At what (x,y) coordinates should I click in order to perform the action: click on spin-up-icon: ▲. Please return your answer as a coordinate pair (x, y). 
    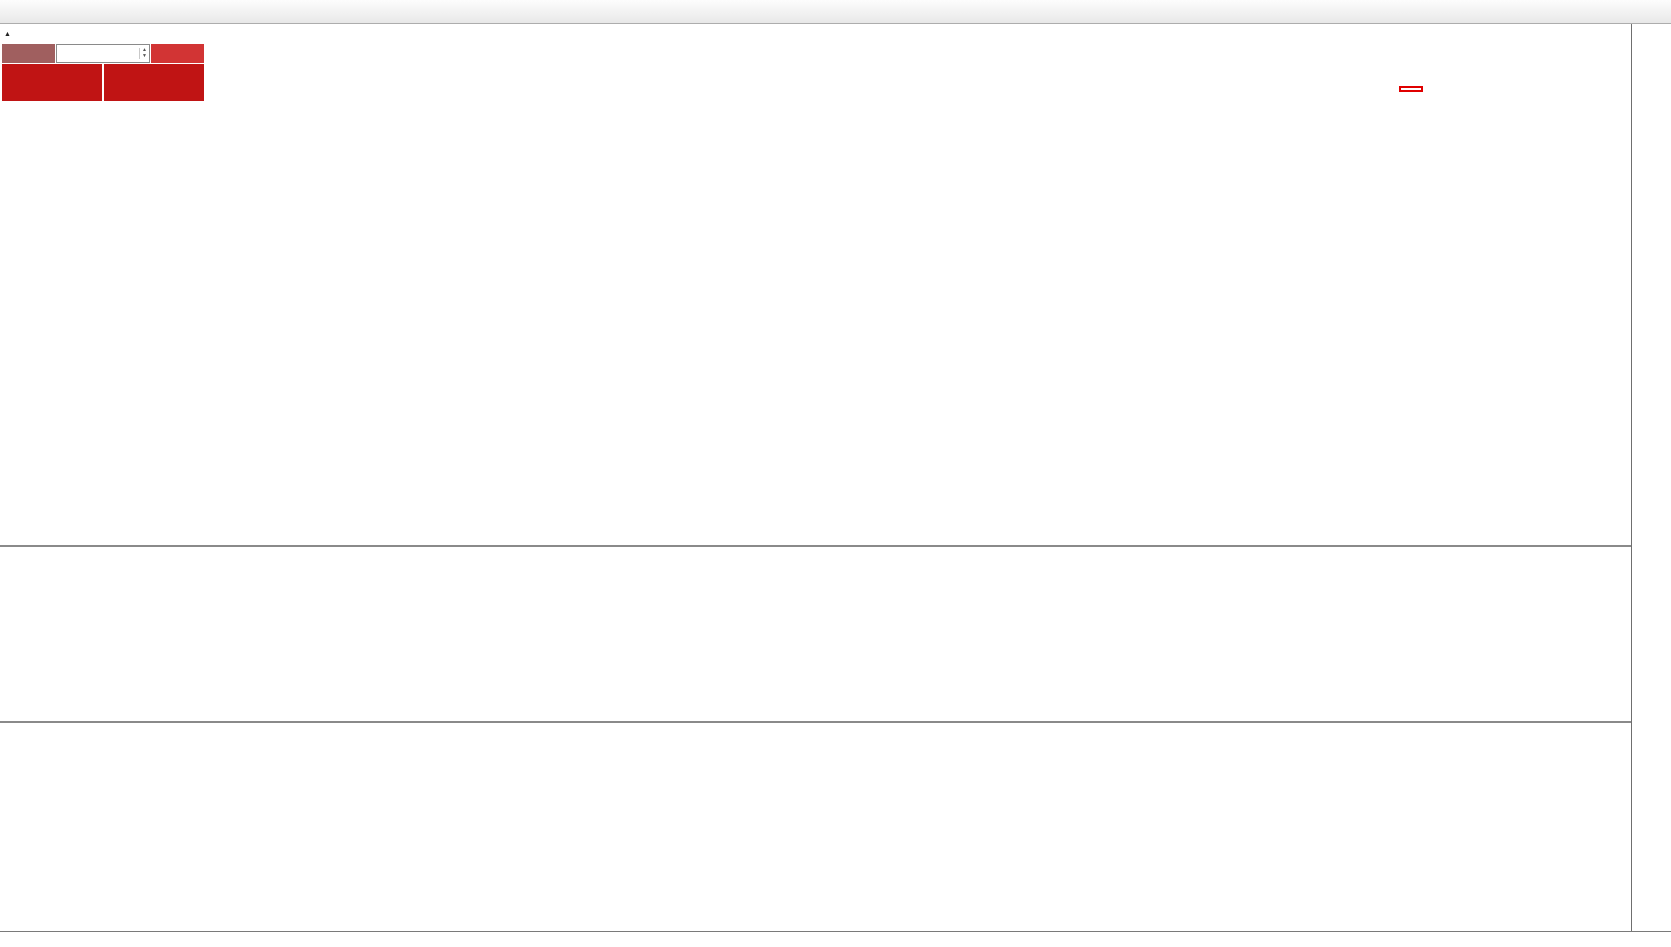
    Looking at the image, I should click on (144, 50).